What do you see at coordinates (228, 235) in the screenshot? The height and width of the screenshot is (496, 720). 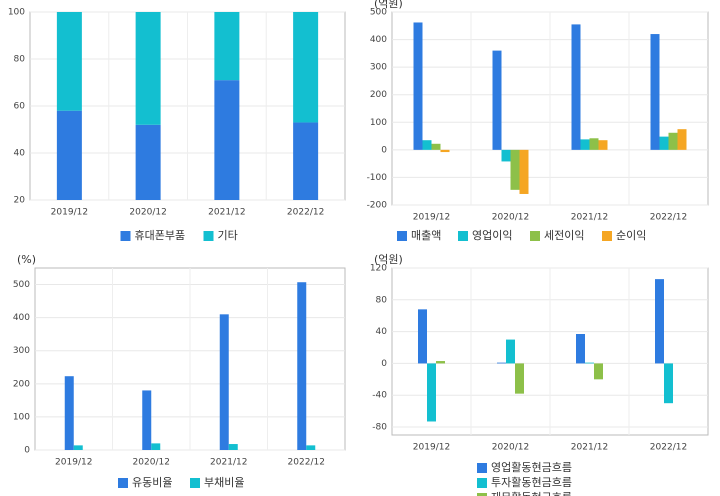 I see `legend-label: 기타` at bounding box center [228, 235].